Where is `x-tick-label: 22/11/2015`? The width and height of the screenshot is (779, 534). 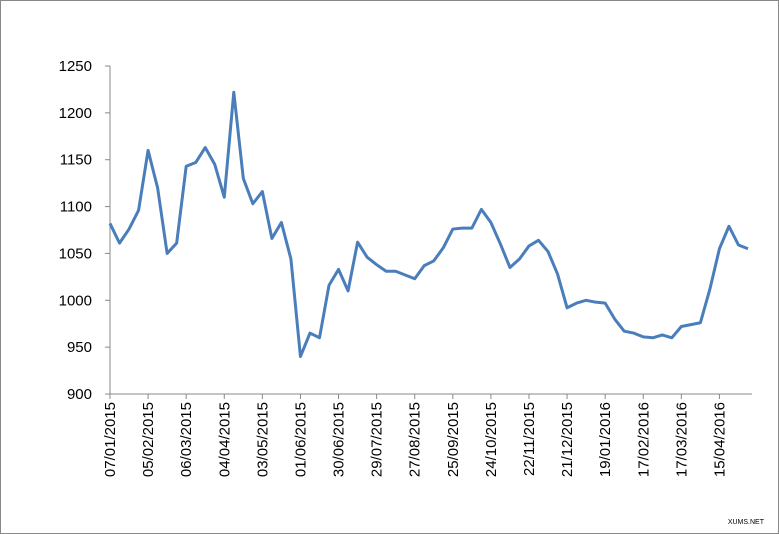
x-tick-label: 22/11/2015 is located at coordinates (529, 439).